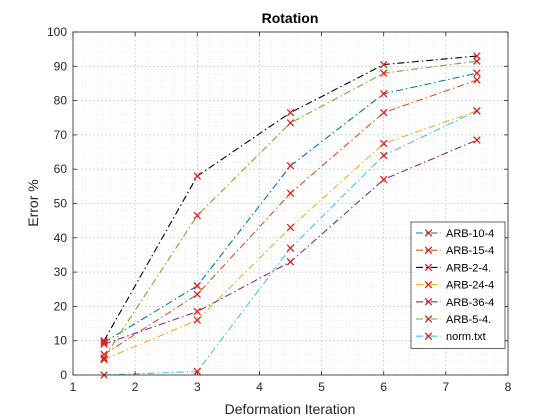  Describe the element at coordinates (33, 202) in the screenshot. I see `y-axis-label: Error %` at that location.